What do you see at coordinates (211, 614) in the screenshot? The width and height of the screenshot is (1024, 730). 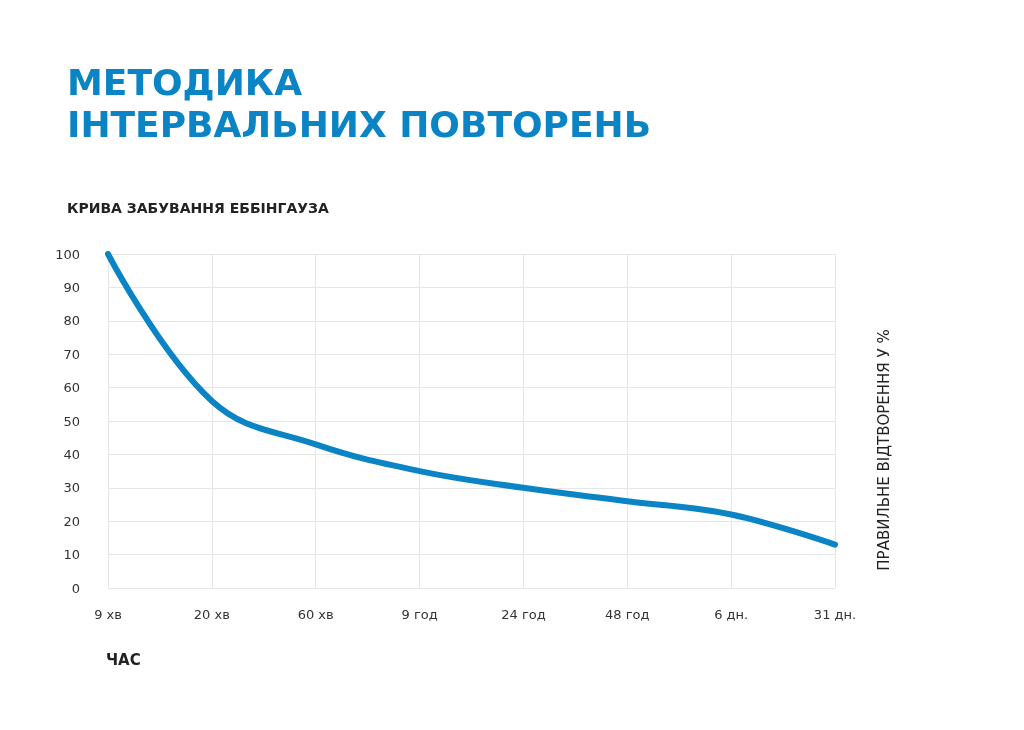 I see `x-tick-label: 20 хв` at bounding box center [211, 614].